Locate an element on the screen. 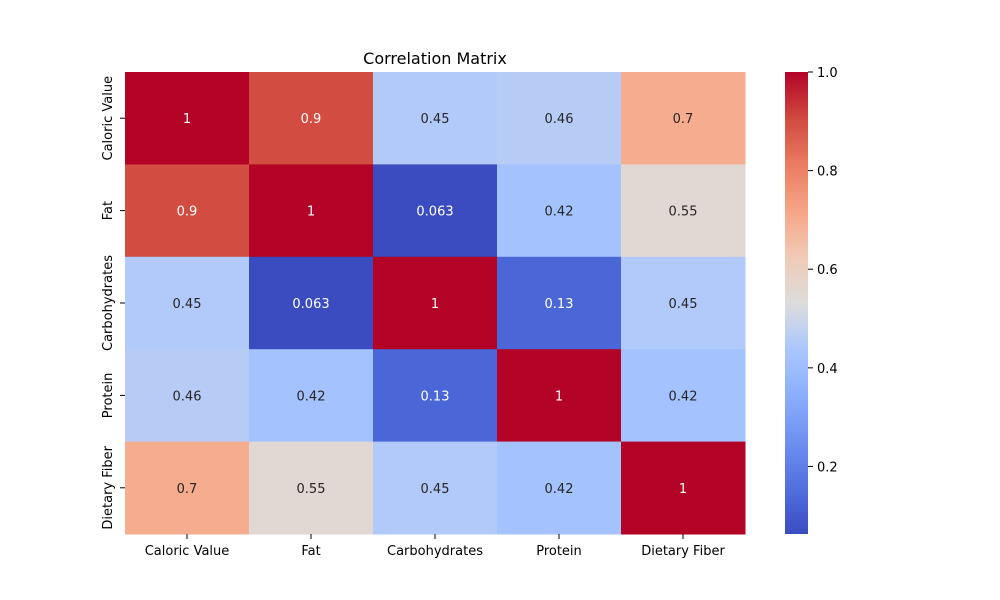 This screenshot has height=600, width=1000. x-tick-label: Carbohydrates is located at coordinates (435, 551).